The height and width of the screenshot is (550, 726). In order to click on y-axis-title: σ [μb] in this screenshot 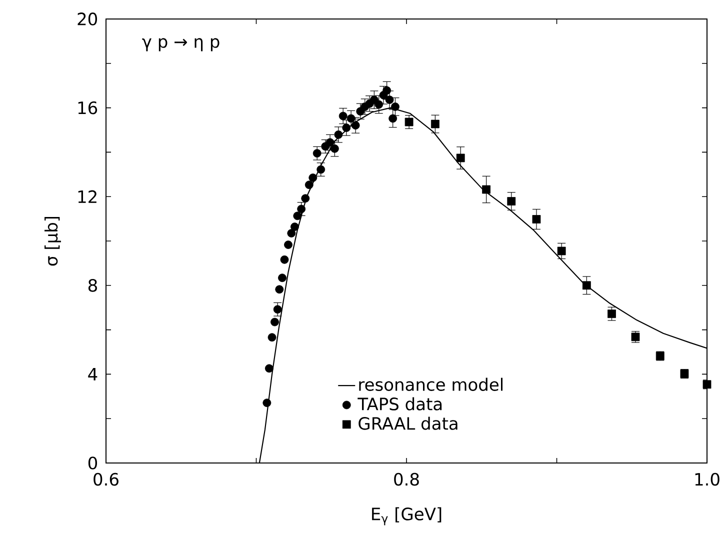, I will do `click(52, 241)`.